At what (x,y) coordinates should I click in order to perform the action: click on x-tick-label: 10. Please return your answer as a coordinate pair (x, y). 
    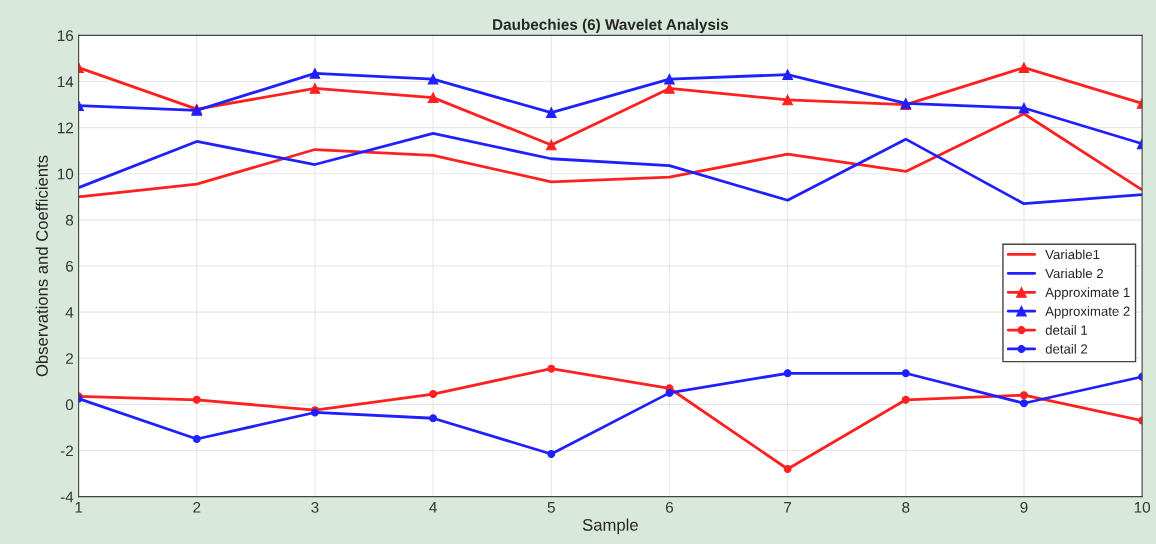
    Looking at the image, I should click on (1142, 507).